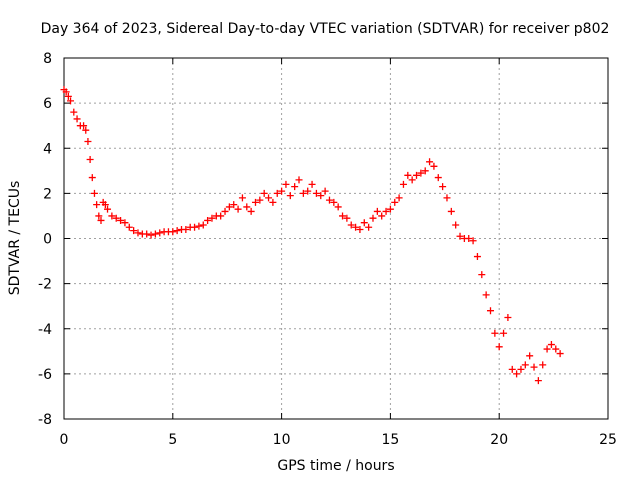  I want to click on y-axis-label: SDTVAR / TECUs, so click(15, 238).